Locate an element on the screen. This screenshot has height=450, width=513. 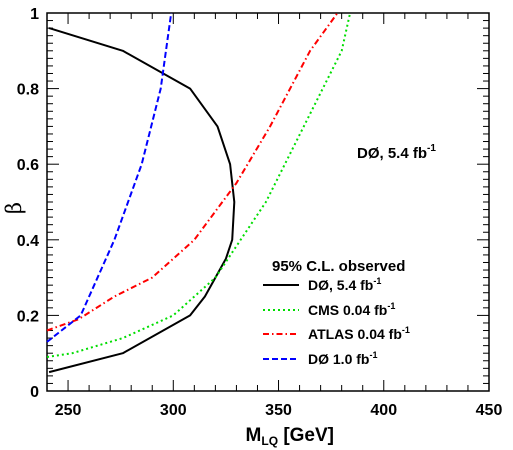
x-tick-label: 250 is located at coordinates (68, 410).